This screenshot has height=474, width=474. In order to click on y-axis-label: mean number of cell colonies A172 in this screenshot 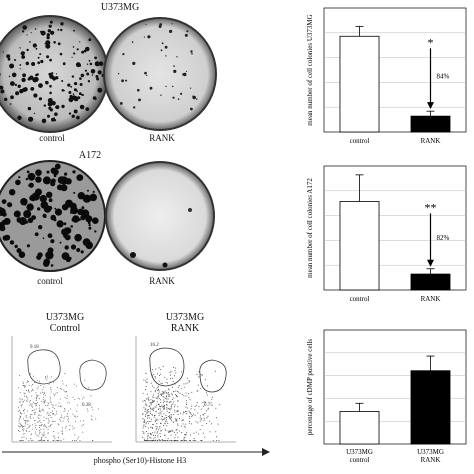, I will do `click(310, 228)`.